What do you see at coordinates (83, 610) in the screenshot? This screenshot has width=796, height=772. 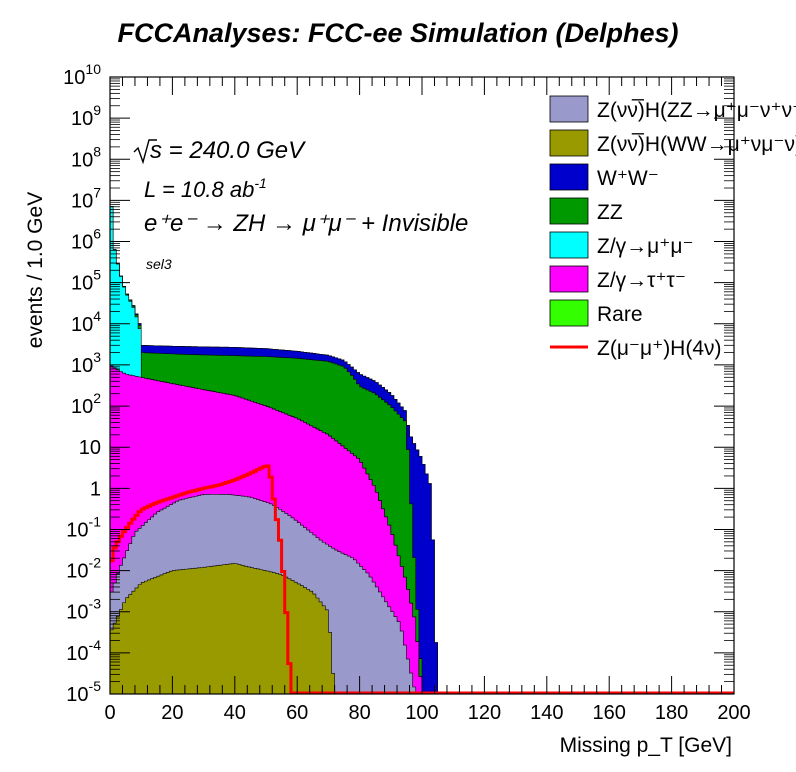 I see `y-tick-label: 10⁻³` at bounding box center [83, 610].